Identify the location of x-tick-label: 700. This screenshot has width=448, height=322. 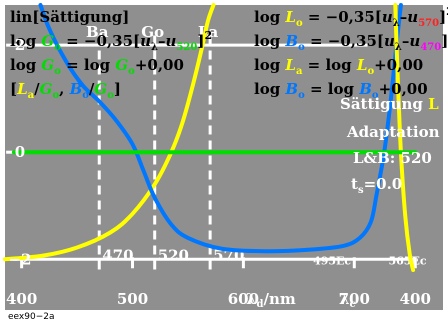
(354, 299).